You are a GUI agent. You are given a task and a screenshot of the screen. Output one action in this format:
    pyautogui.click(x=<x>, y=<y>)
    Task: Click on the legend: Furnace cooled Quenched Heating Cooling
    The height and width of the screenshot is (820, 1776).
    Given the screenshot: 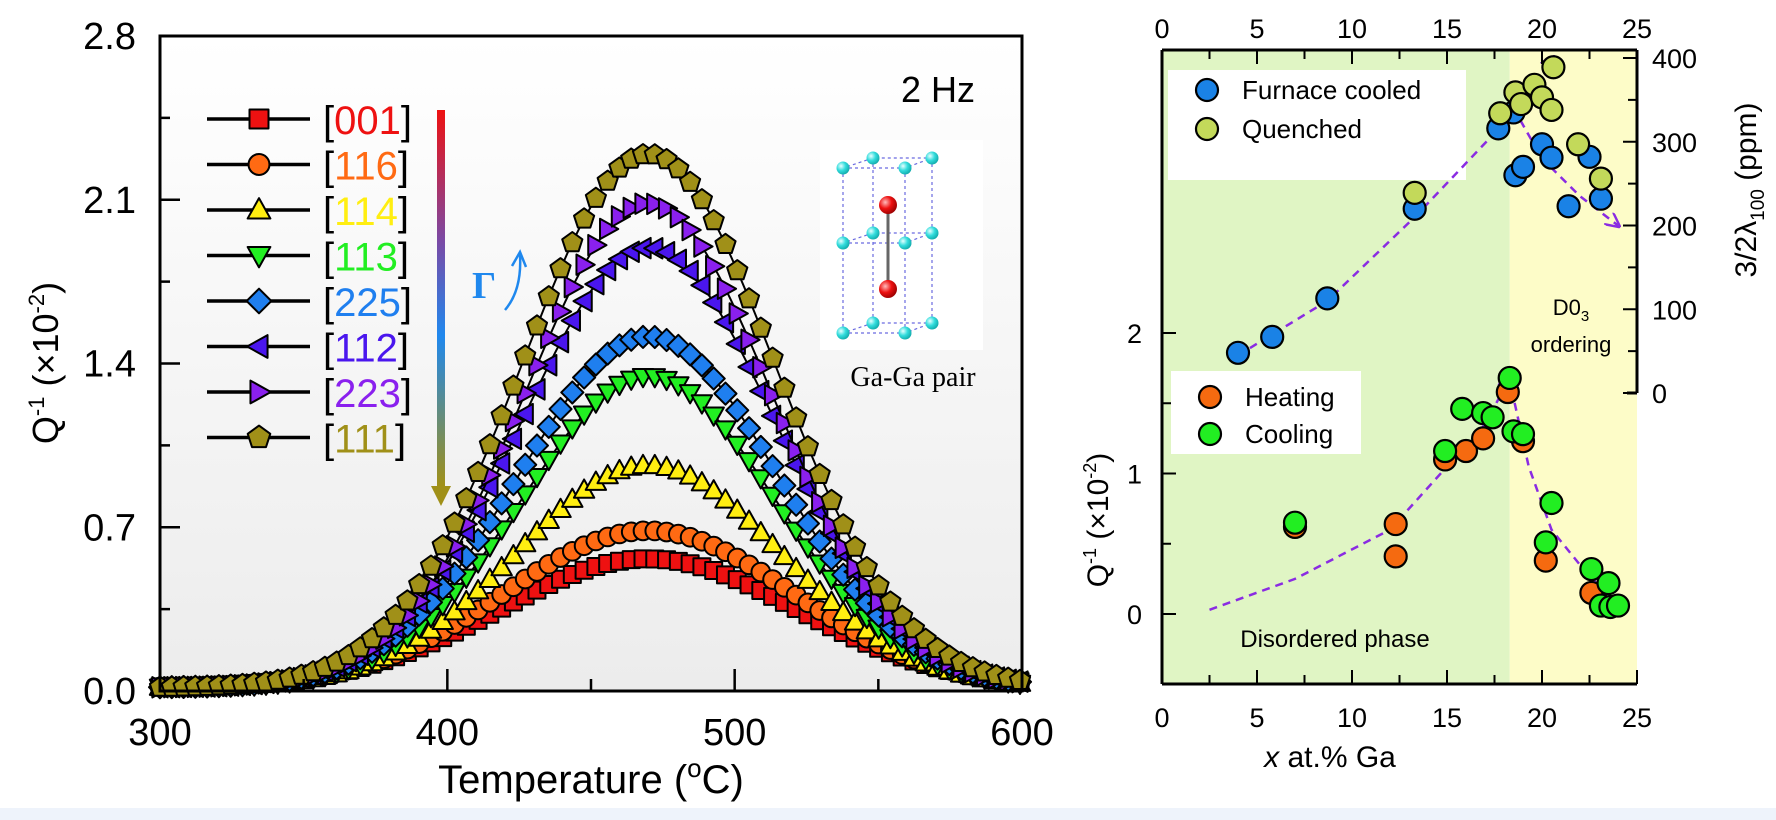 What is the action you would take?
    pyautogui.click(x=1307, y=262)
    